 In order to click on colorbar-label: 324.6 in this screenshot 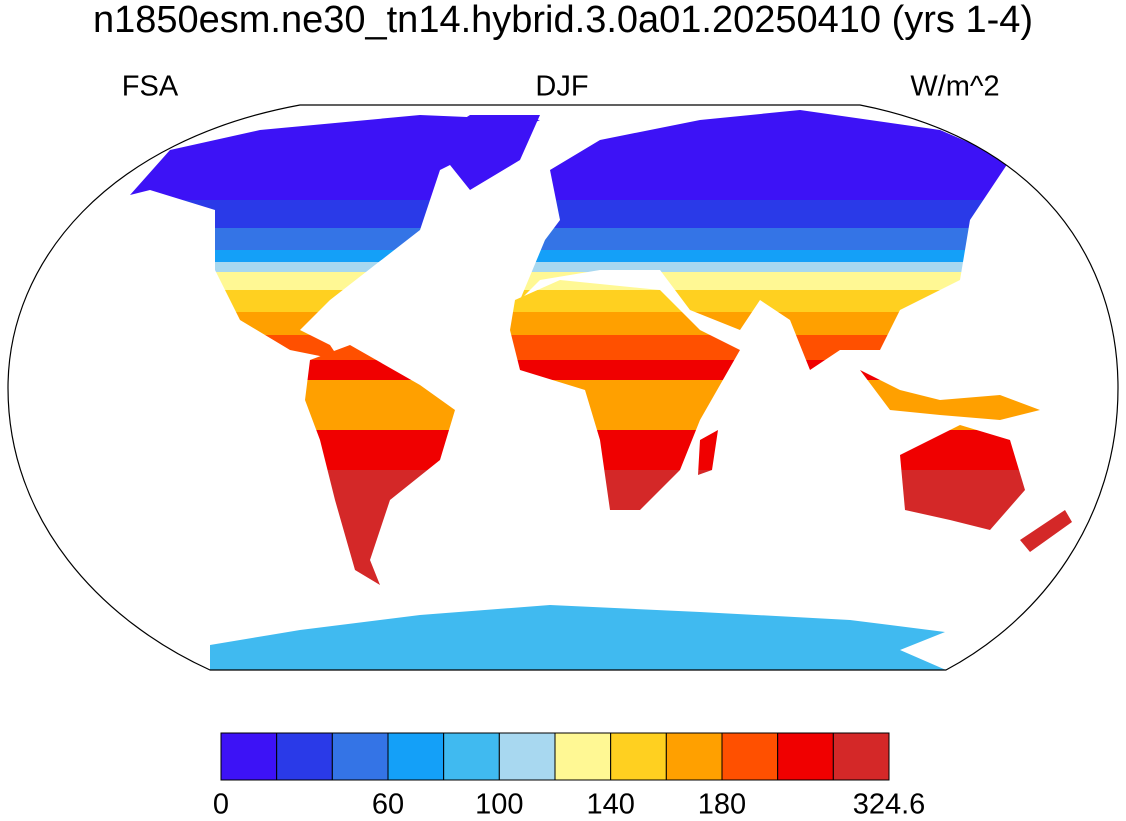, I will do `click(889, 805)`.